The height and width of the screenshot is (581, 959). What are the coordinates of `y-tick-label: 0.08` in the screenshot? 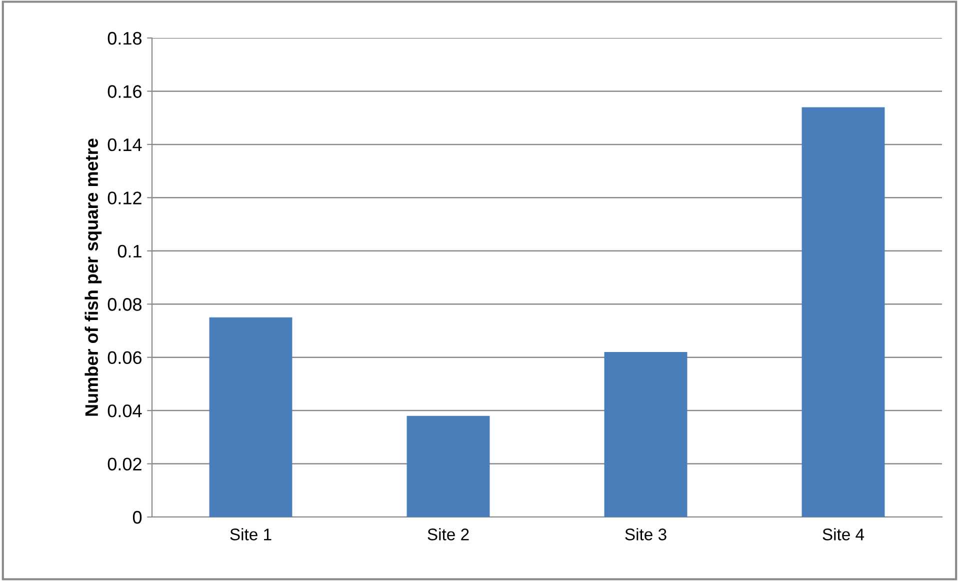 It's located at (125, 304).